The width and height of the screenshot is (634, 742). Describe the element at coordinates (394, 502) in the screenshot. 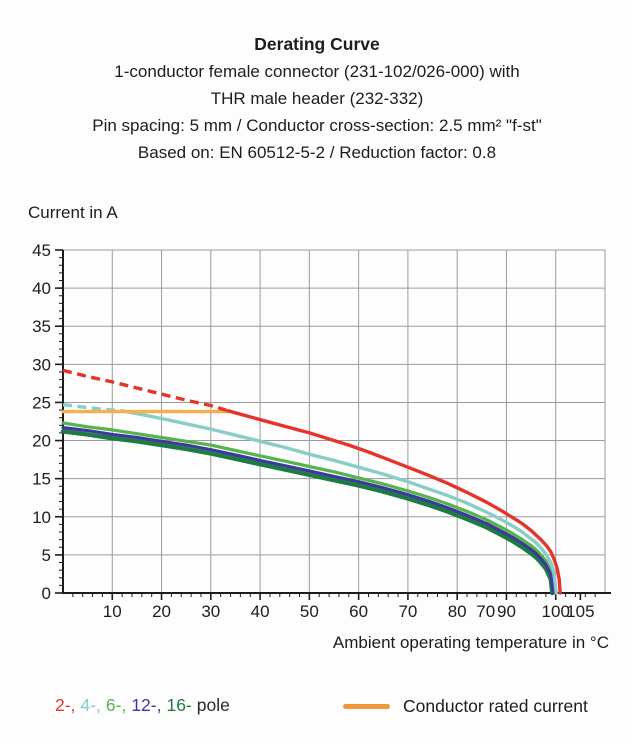

I see `curve-2-pole` at that location.